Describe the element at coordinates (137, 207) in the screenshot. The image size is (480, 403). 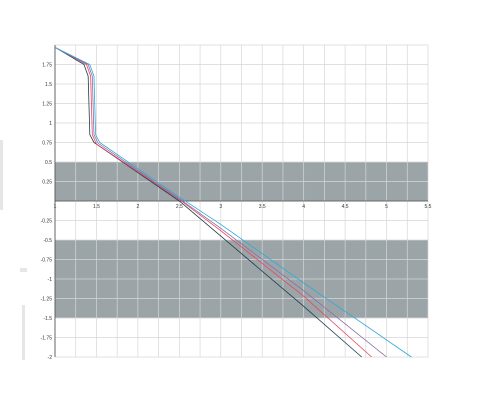
I see `x-tick-label: 2` at that location.